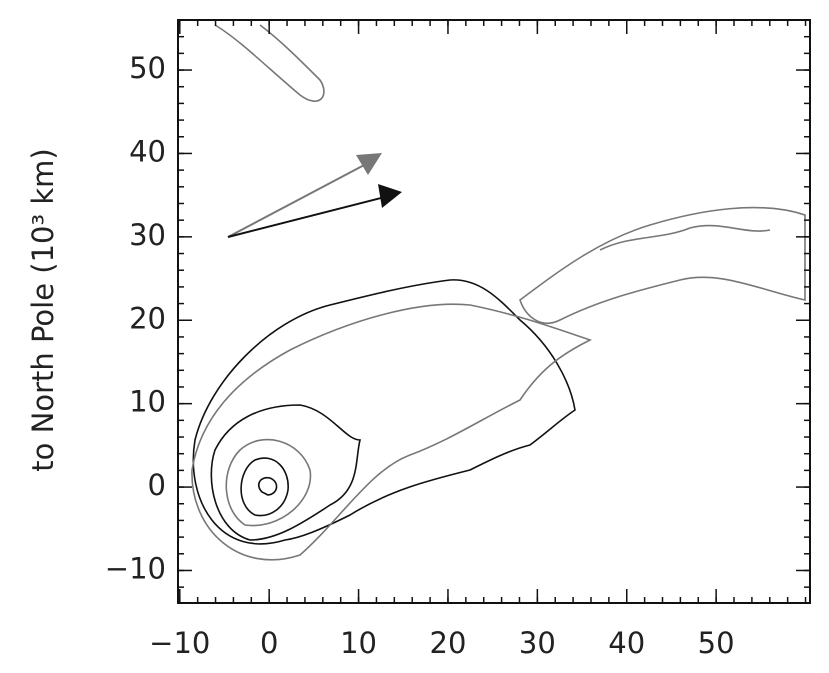 This screenshot has width=829, height=673. Describe the element at coordinates (179, 643) in the screenshot. I see `x-tick-label: −10` at that location.